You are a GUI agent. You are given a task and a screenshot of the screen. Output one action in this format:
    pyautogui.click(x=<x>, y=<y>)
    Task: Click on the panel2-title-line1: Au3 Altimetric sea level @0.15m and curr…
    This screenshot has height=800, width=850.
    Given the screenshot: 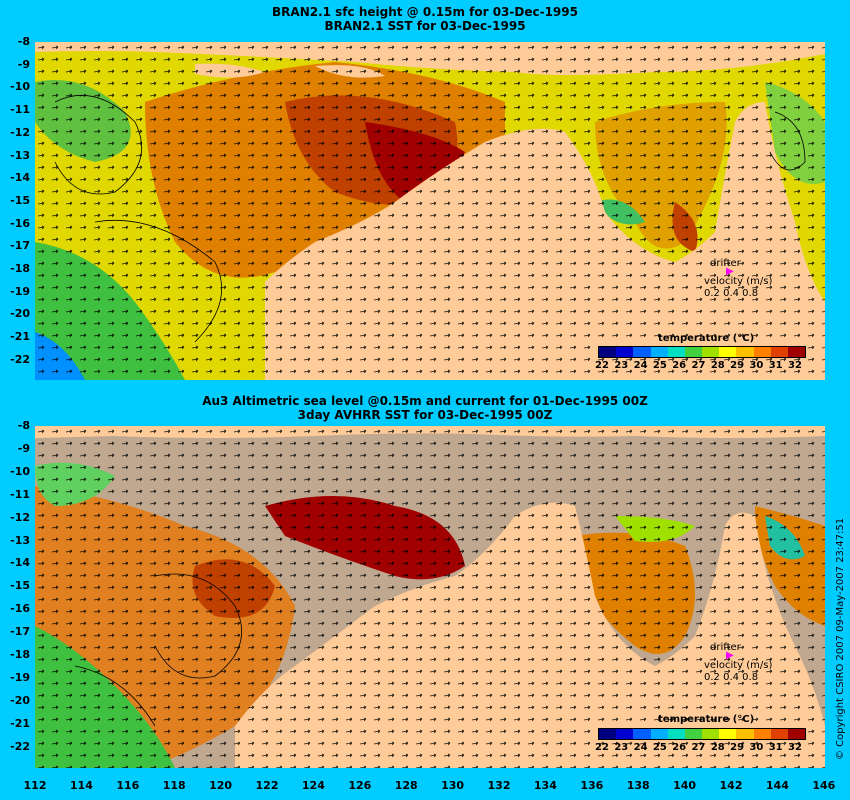 What is the action you would take?
    pyautogui.click(x=425, y=401)
    